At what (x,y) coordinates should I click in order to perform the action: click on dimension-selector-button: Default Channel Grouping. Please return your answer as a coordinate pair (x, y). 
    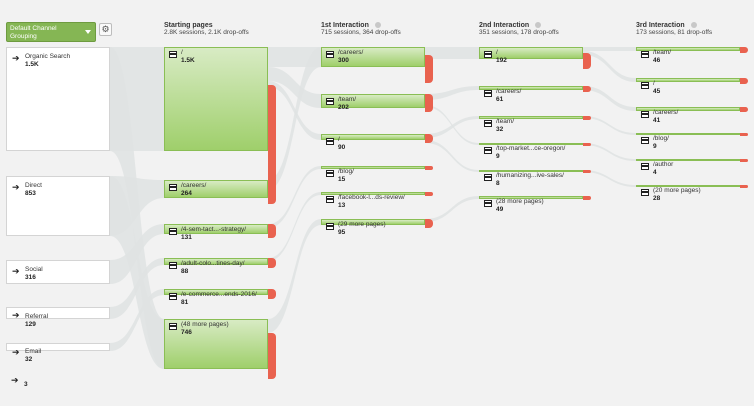
    Looking at the image, I should click on (51, 32).